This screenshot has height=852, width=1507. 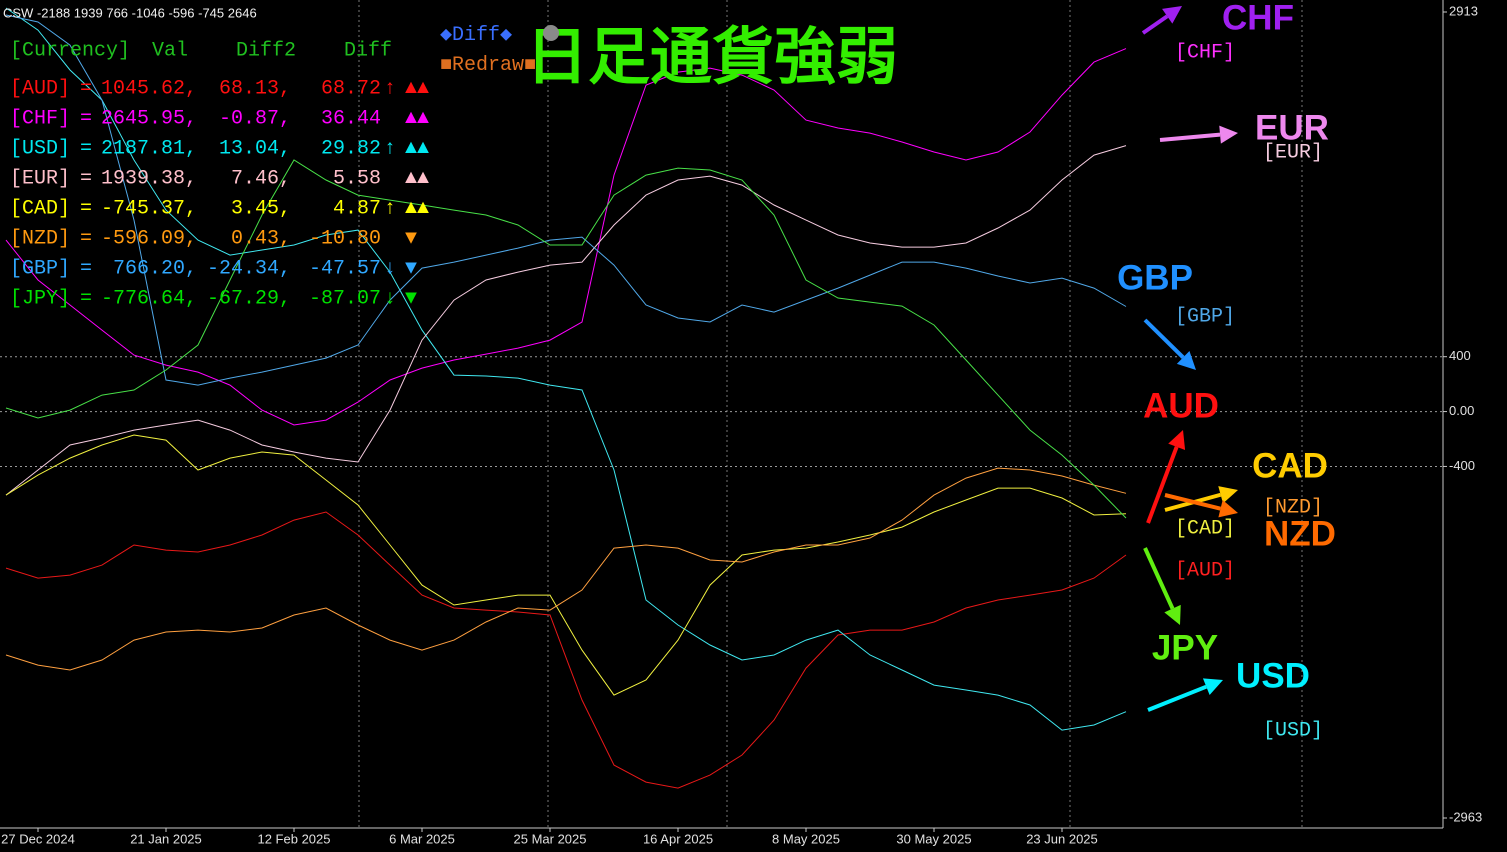 I want to click on chart-title: CSW -2188 1939 766 -1046 -596 -745 2646, so click(x=130, y=12).